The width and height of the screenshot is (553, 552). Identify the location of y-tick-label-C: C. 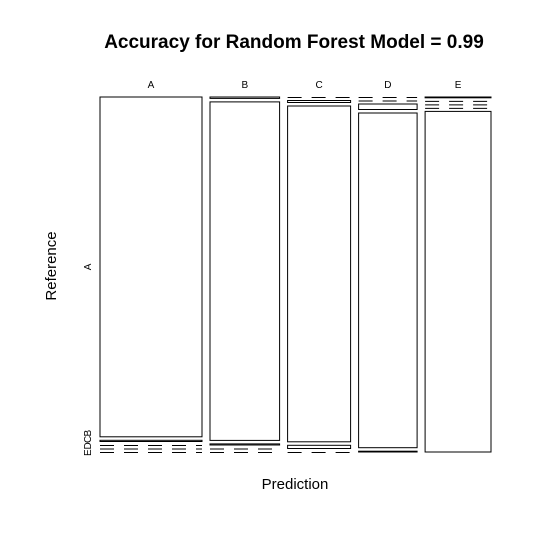
(88, 439).